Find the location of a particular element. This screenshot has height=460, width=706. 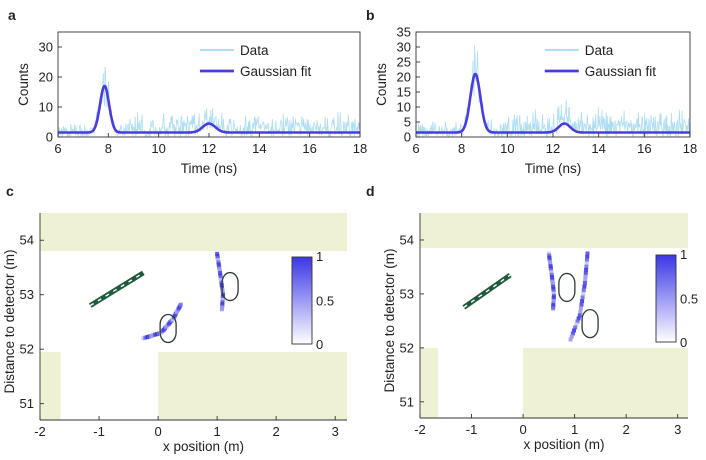

x-tick-label: 3 is located at coordinates (335, 431).